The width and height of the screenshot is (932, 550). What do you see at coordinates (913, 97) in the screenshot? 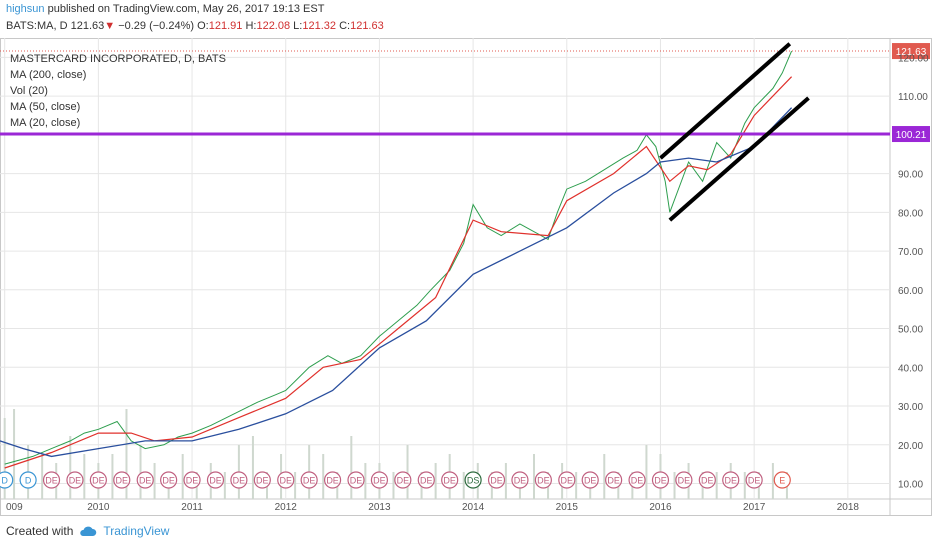
I see `y-tick-label: 110.00` at bounding box center [913, 97].